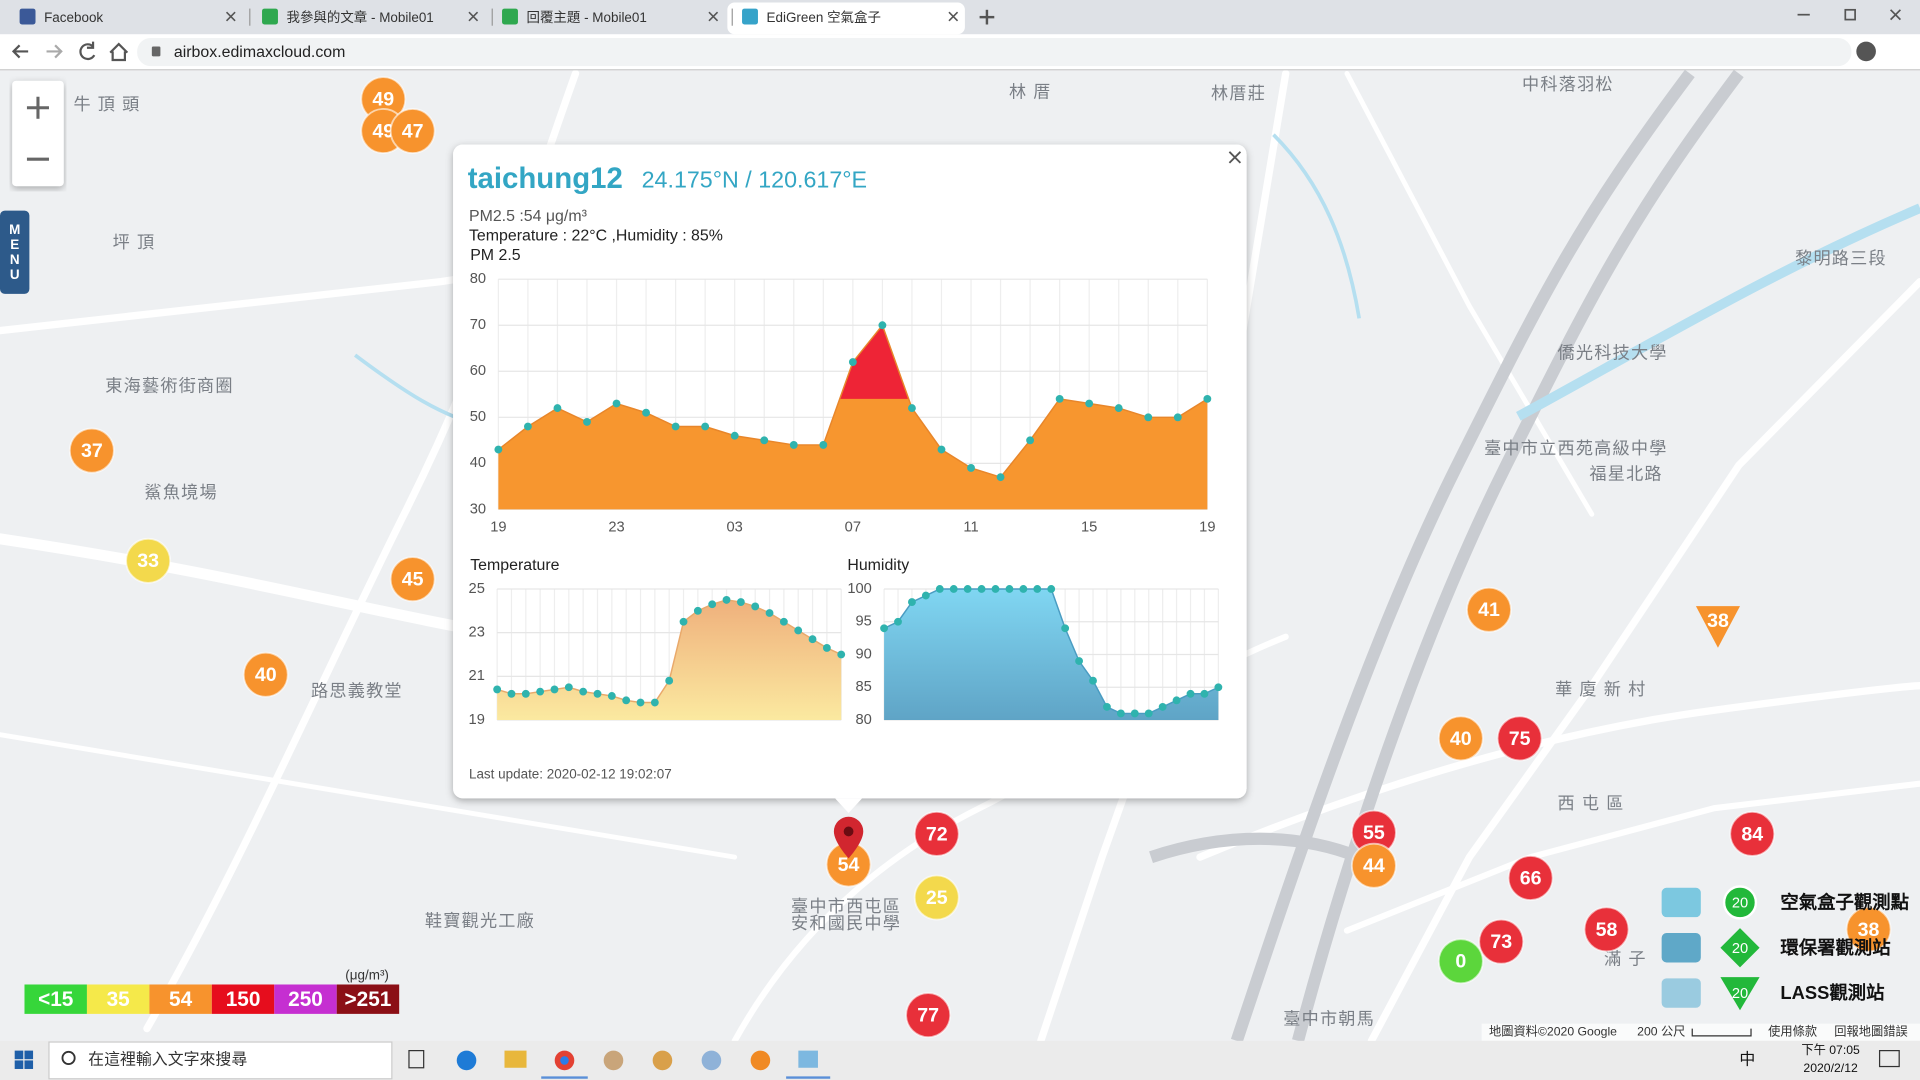  What do you see at coordinates (669, 659) in the screenshot?
I see `area` at bounding box center [669, 659].